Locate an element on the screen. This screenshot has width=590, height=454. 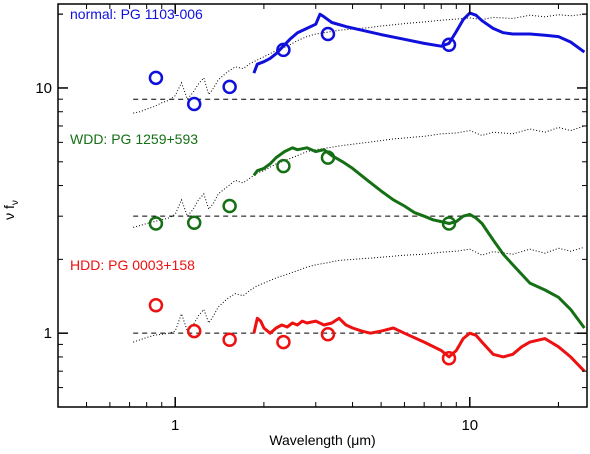
y-tick-label: 1 is located at coordinates (48, 333).